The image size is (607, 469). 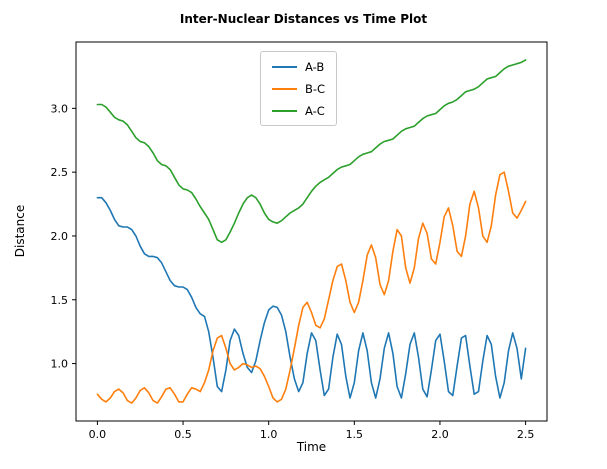 What do you see at coordinates (298, 110) in the screenshot?
I see `legend-item: A-C` at bounding box center [298, 110].